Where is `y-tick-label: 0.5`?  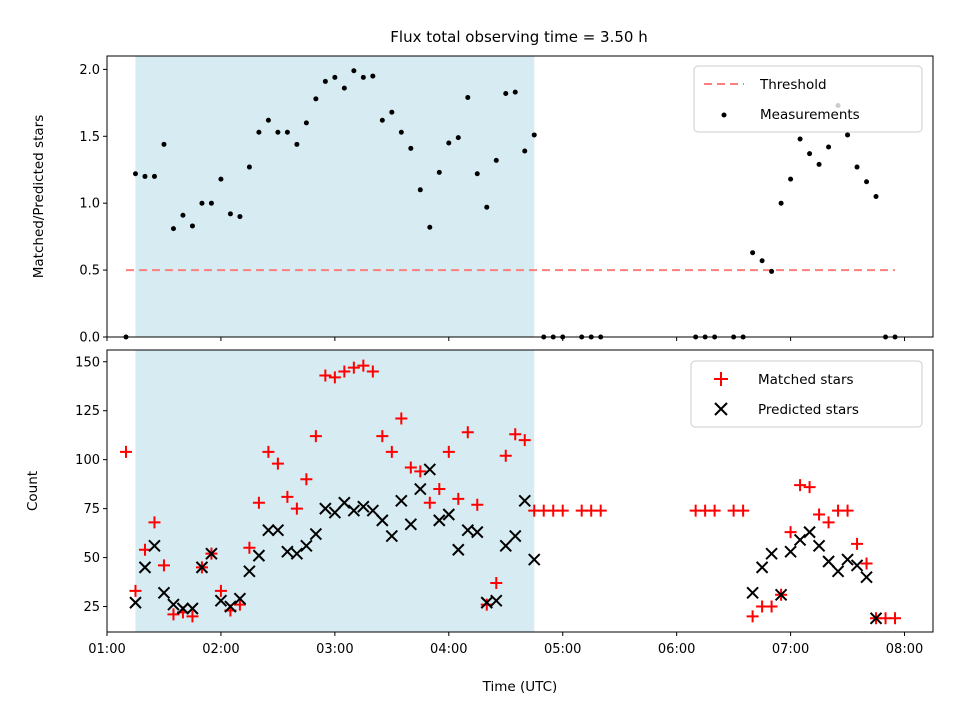
y-tick-label: 0.5 is located at coordinates (89, 271).